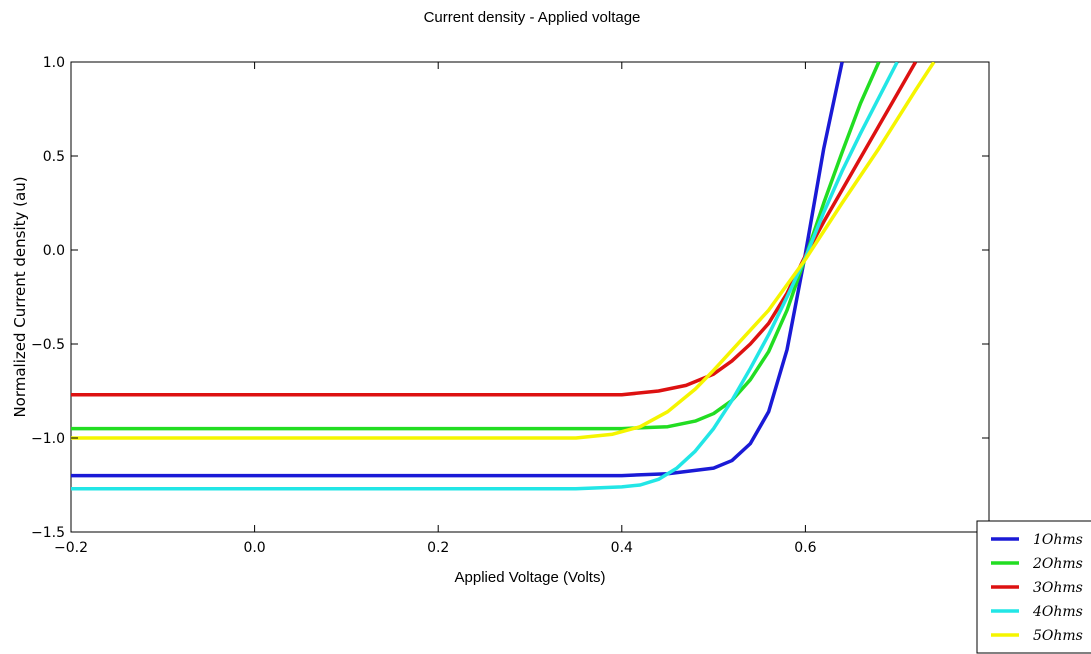  What do you see at coordinates (48, 345) in the screenshot?
I see `y-tick-label: −0.5` at bounding box center [48, 345].